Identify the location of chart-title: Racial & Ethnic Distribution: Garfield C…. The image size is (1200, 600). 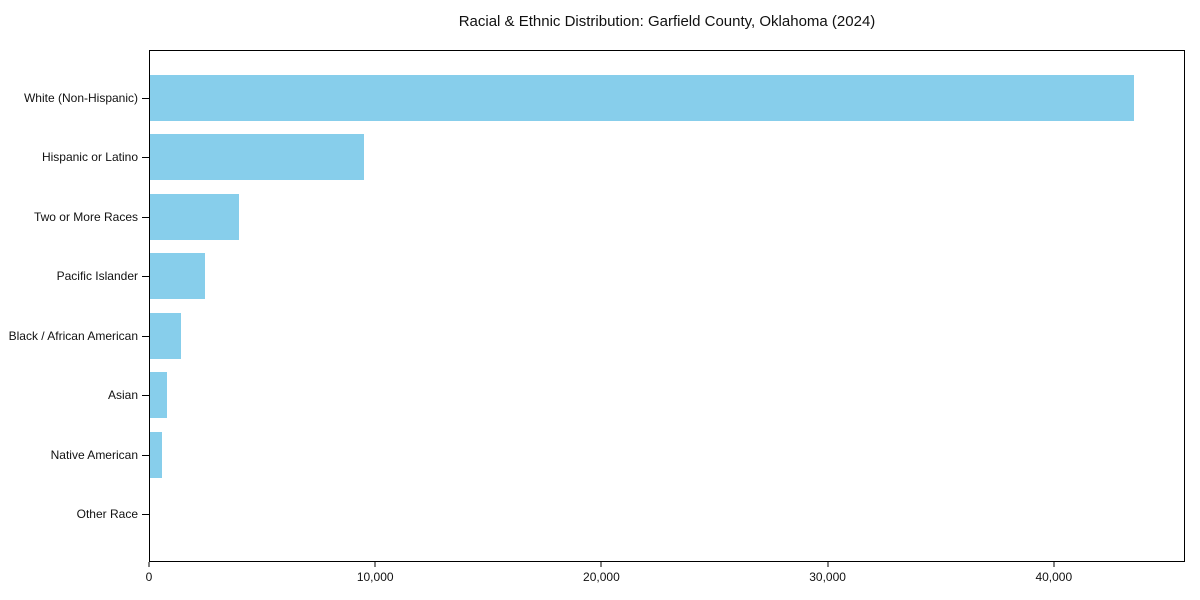
(667, 21).